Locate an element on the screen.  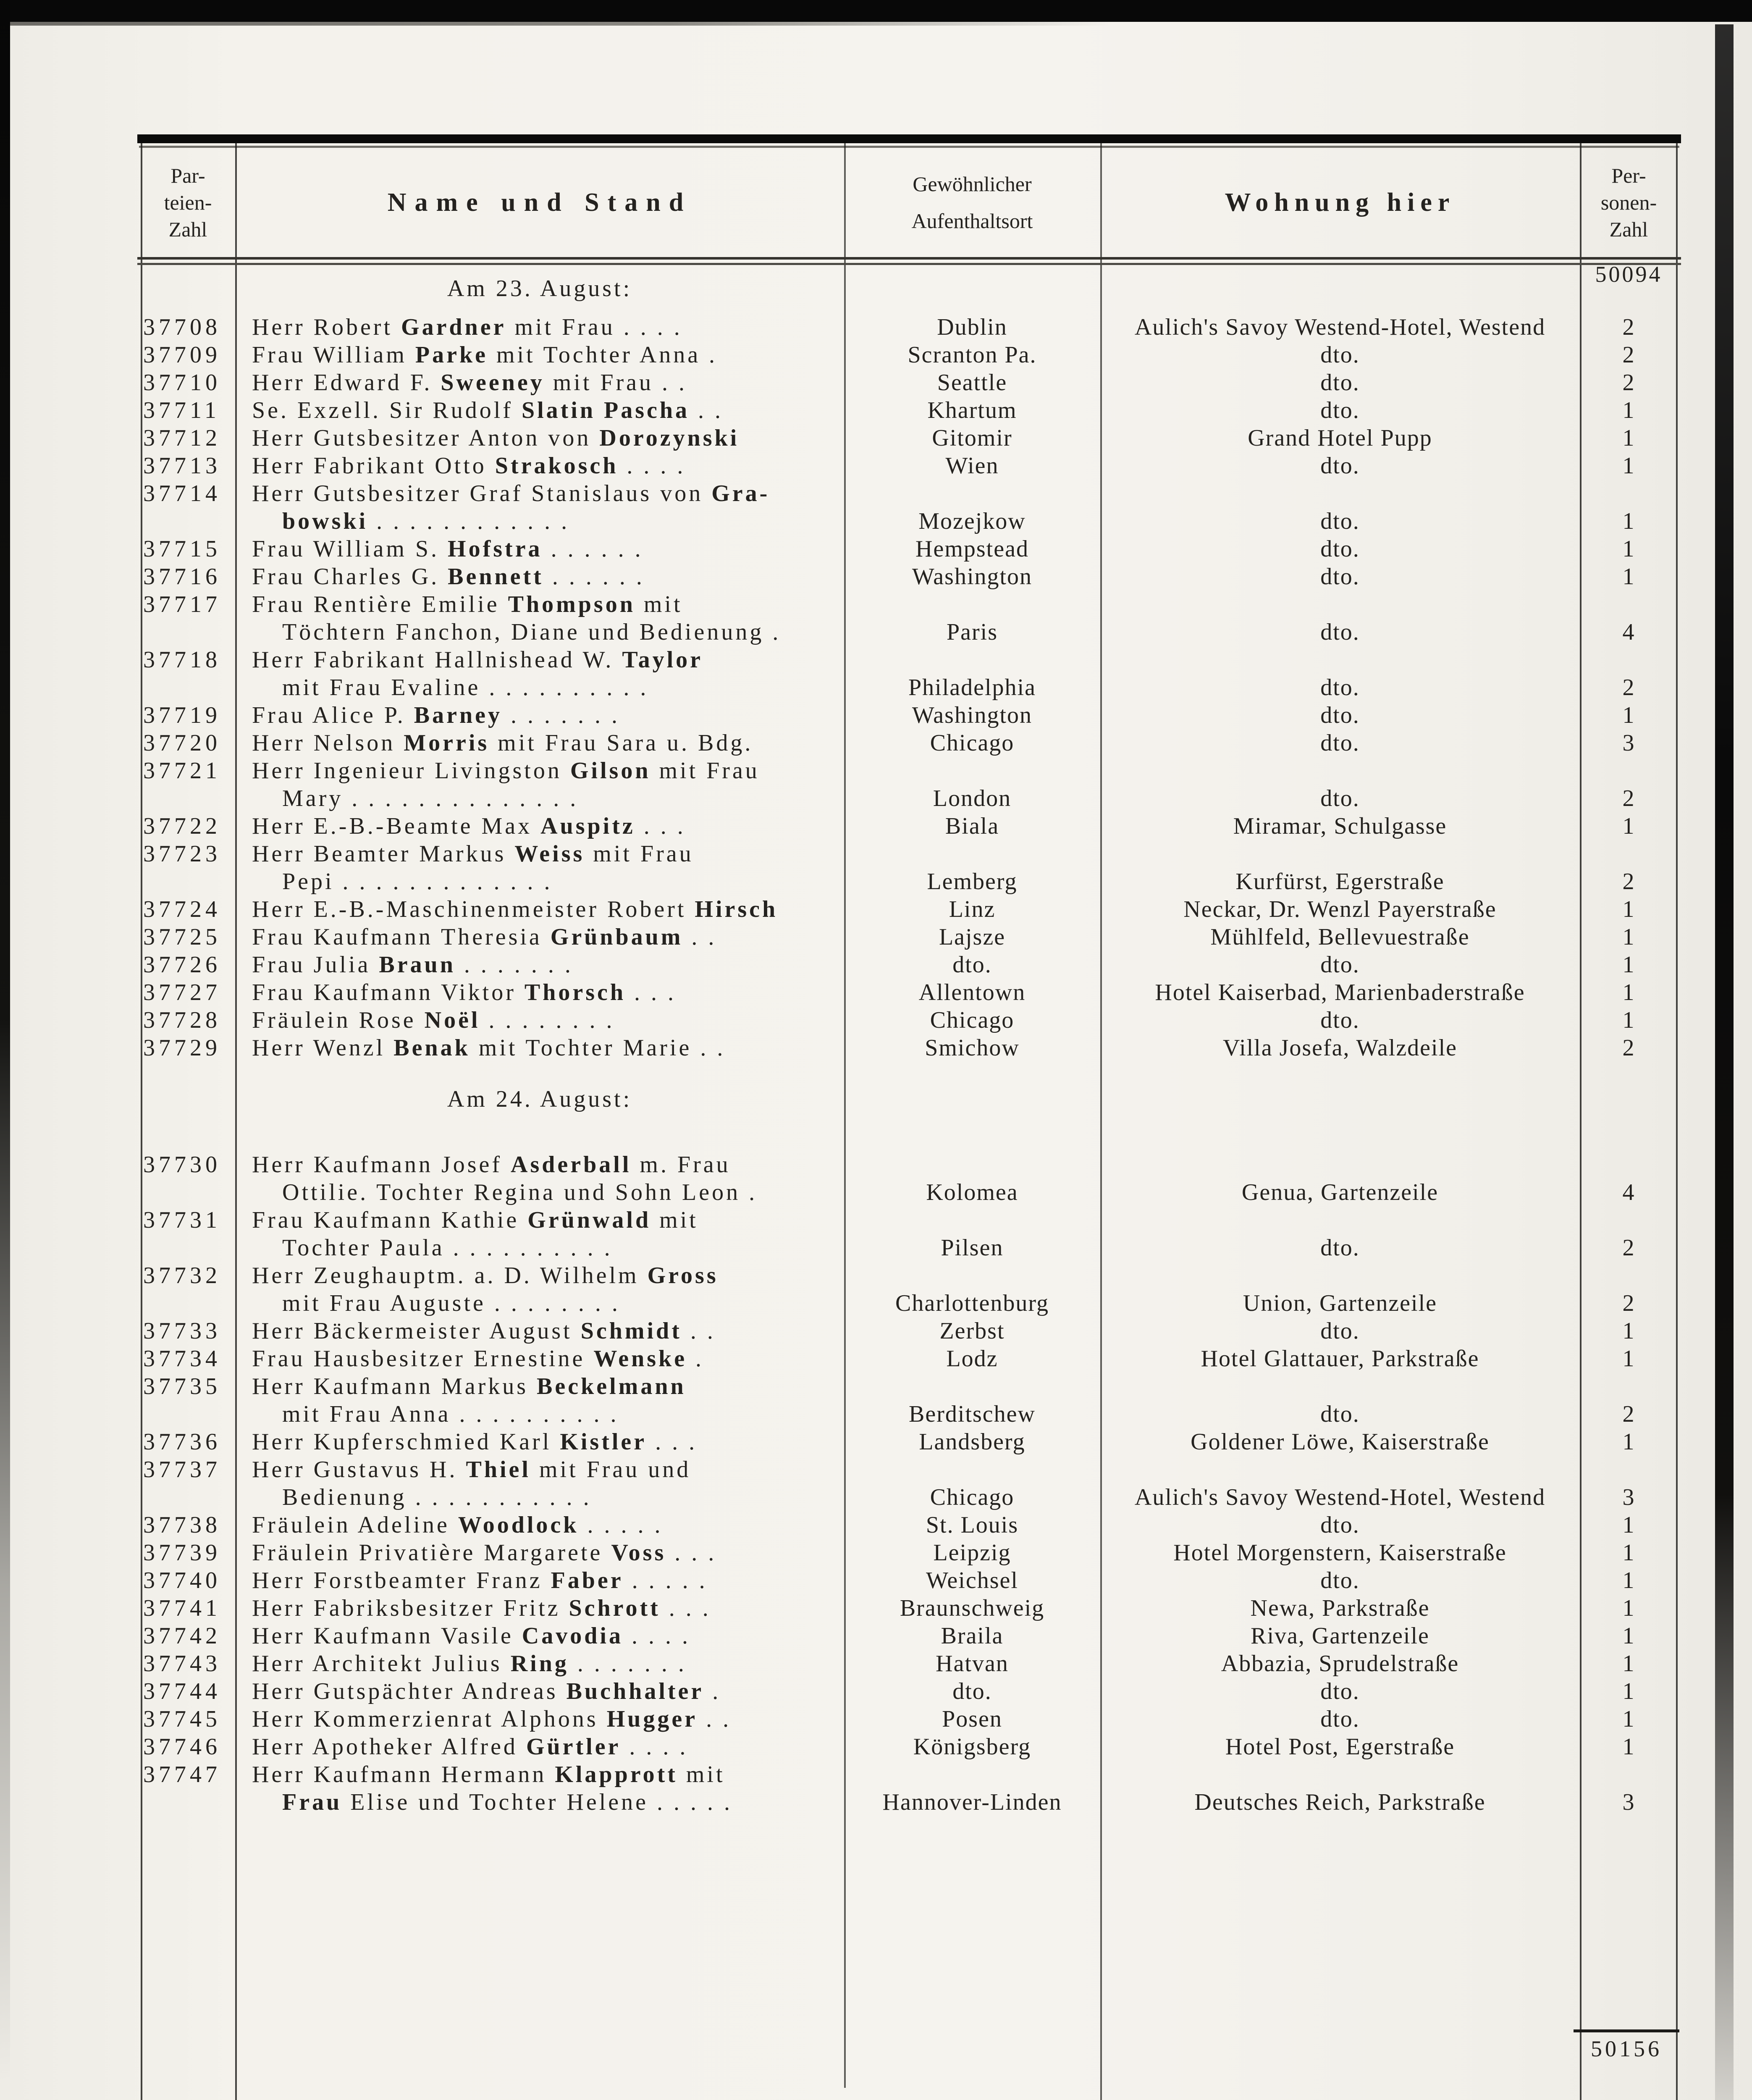
name-text: mit Frau Anna . . . . . . . . . . is located at coordinates (450, 1414).